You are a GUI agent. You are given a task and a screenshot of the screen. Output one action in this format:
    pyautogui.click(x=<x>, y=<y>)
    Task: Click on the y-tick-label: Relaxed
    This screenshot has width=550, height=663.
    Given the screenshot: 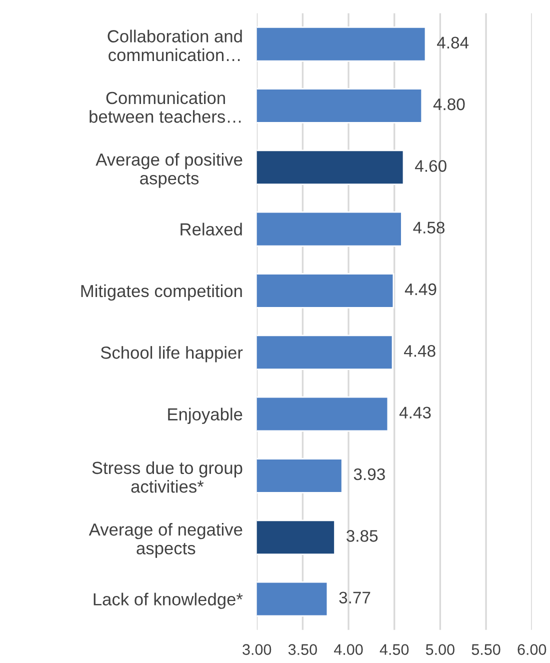 What is the action you would take?
    pyautogui.click(x=211, y=229)
    